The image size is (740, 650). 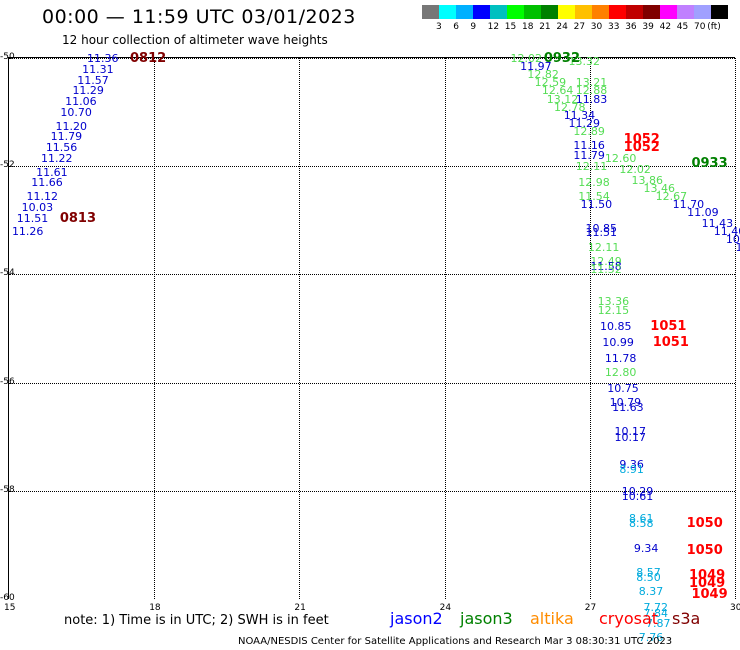 What do you see at coordinates (445, 608) in the screenshot?
I see `x-tick-label: 24` at bounding box center [445, 608].